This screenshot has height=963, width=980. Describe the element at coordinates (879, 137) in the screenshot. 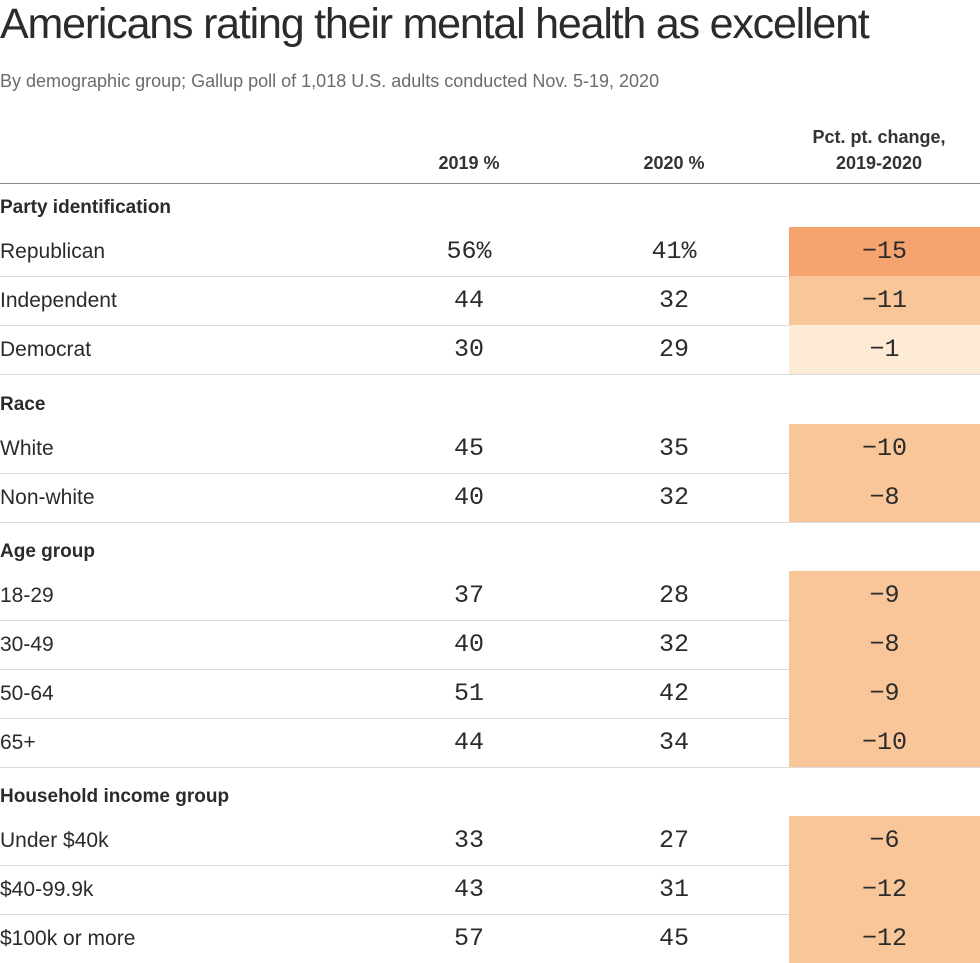

I see `column-header-change-line1: Pct. pt. change,` at that location.